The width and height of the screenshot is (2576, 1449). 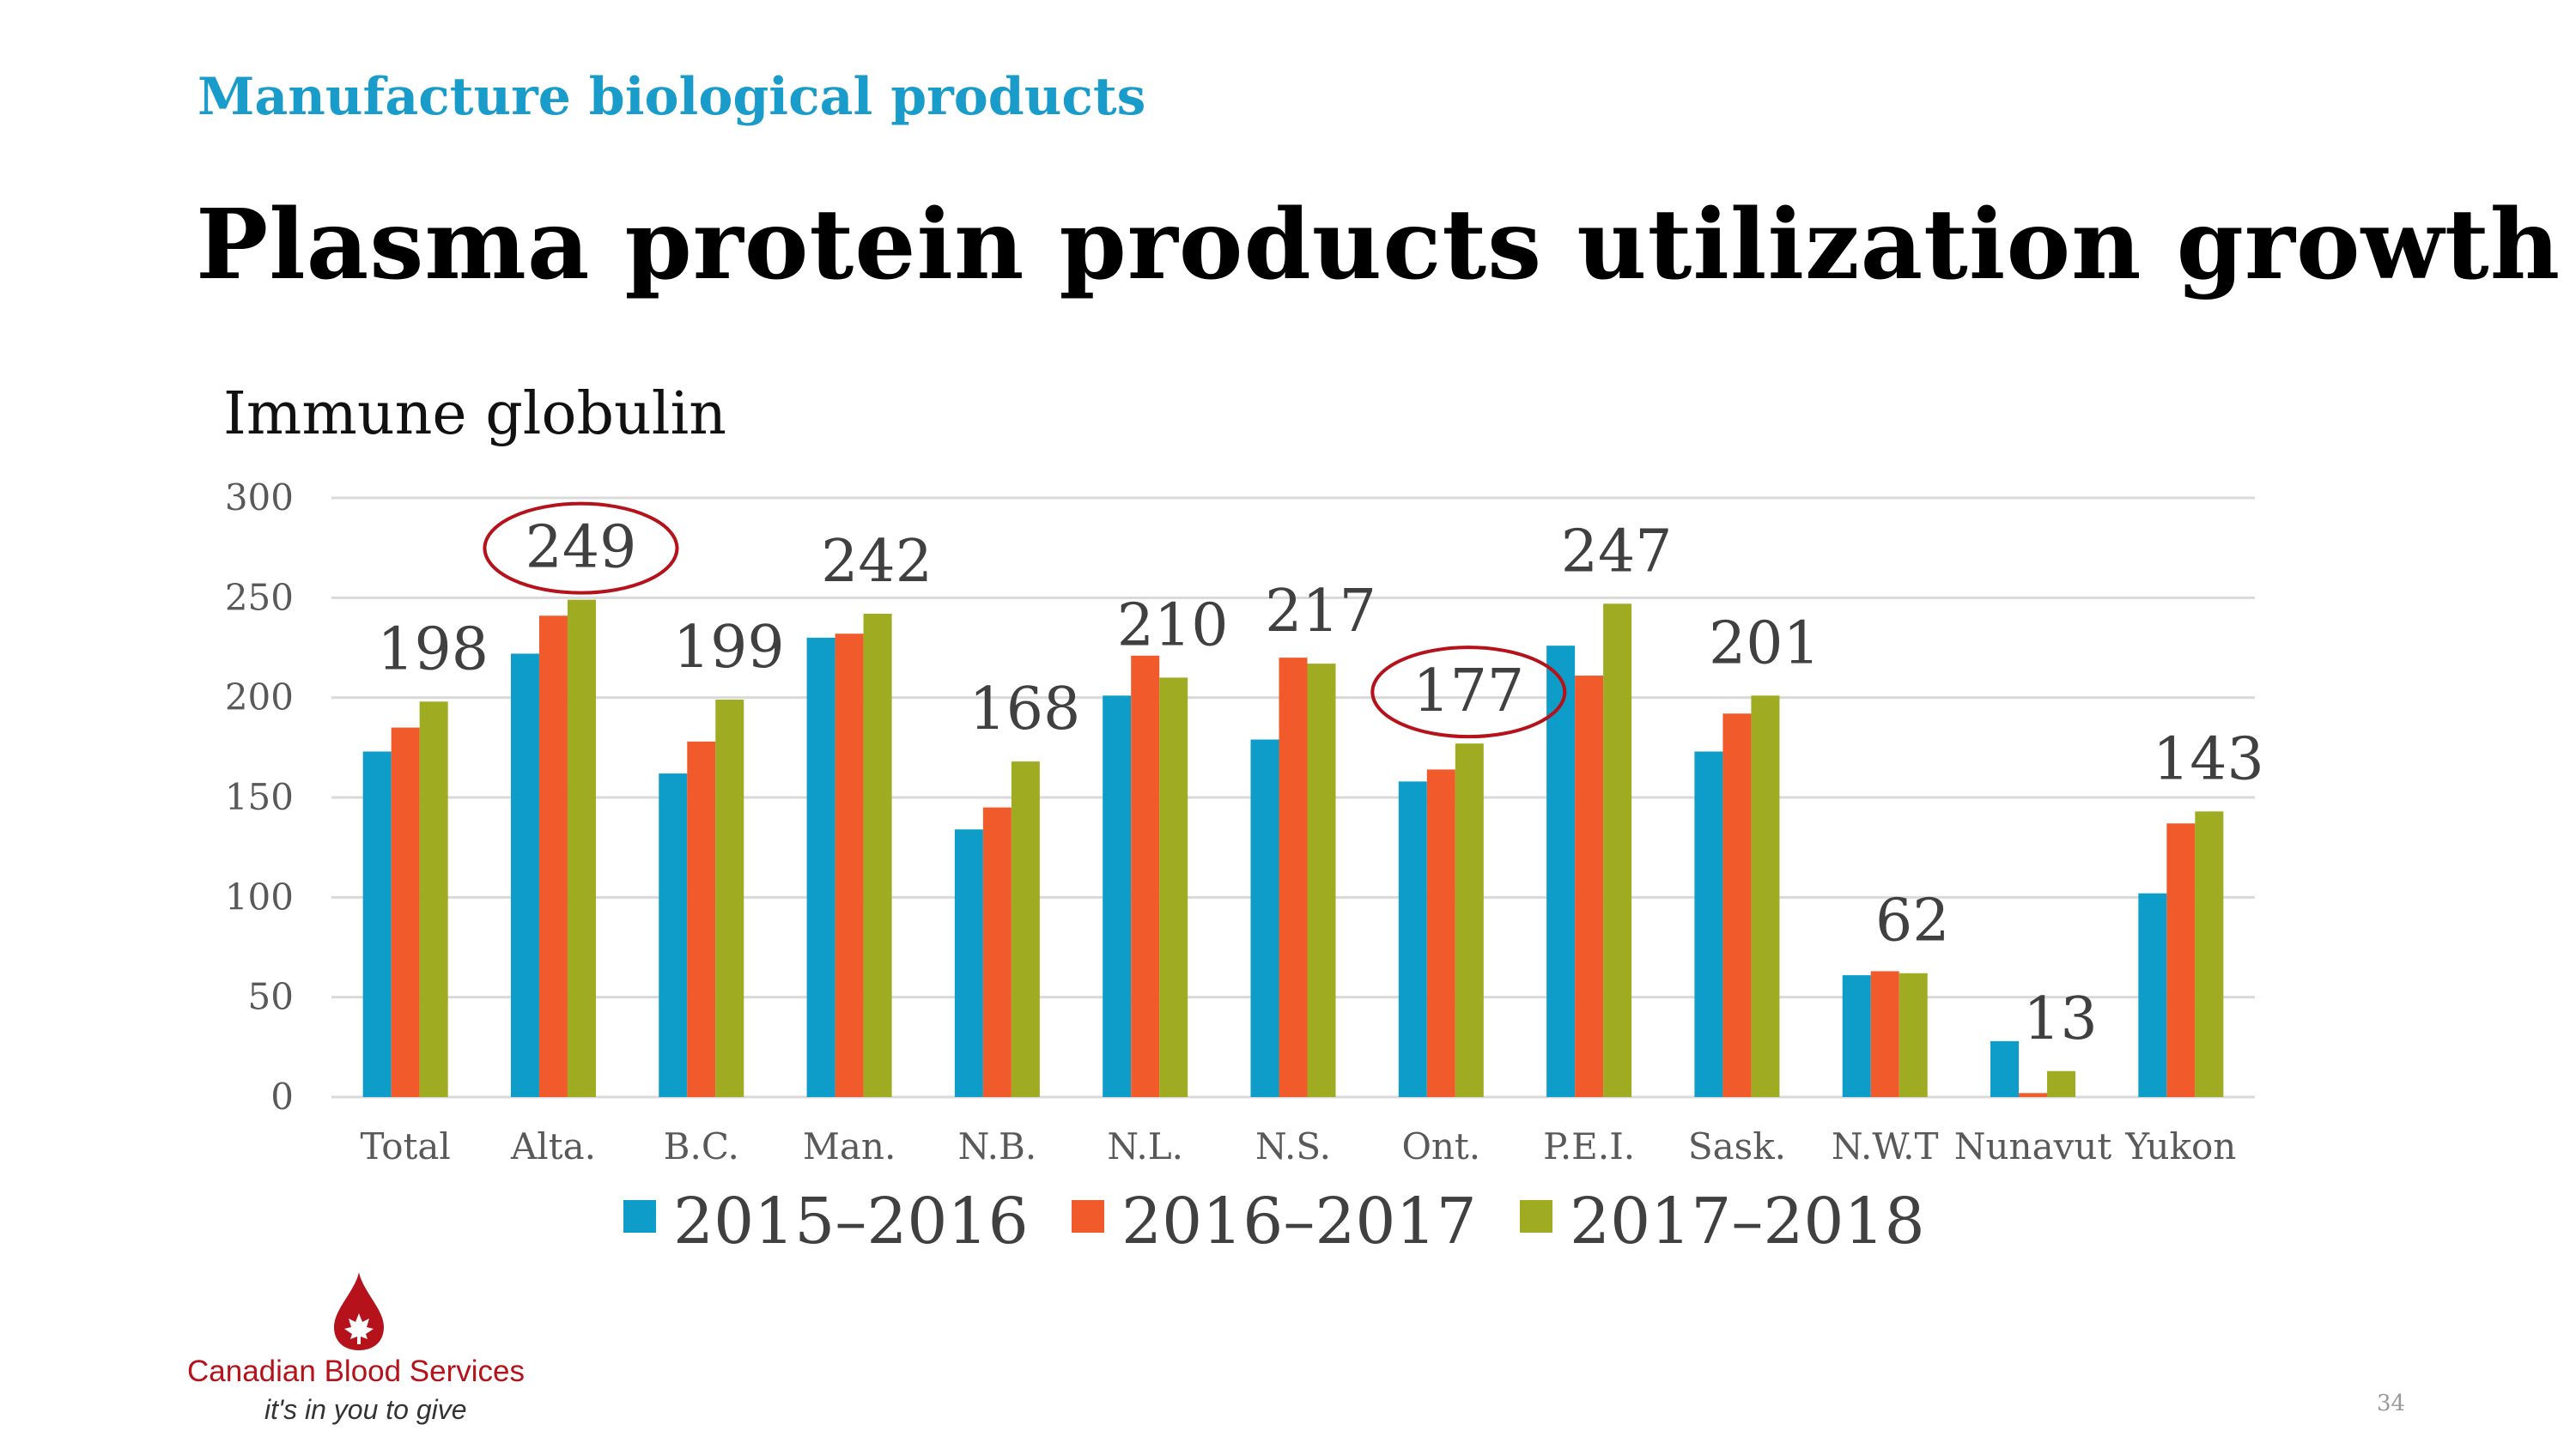 I want to click on data-label: 13, so click(x=2060, y=1019).